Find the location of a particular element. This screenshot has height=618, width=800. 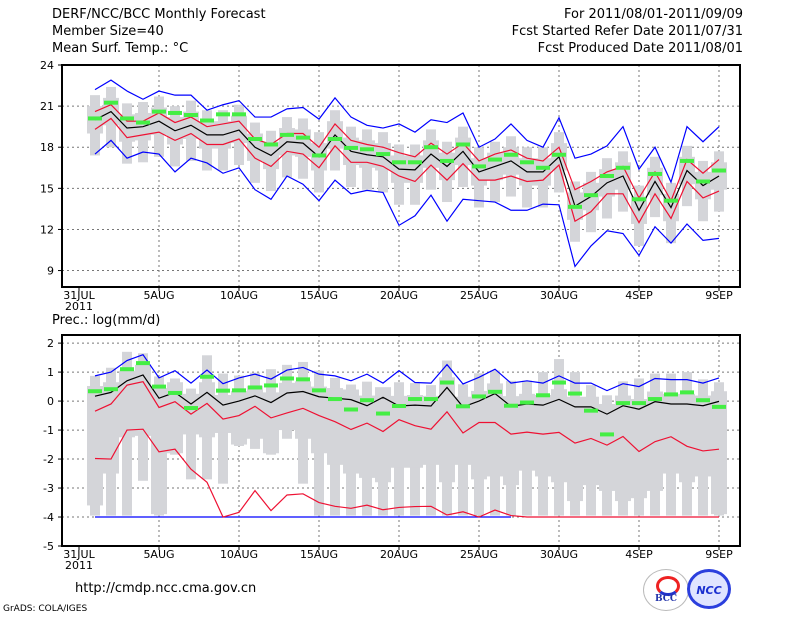

forecast-period: For 2011/08/01-2011/09/09 is located at coordinates (653, 14).